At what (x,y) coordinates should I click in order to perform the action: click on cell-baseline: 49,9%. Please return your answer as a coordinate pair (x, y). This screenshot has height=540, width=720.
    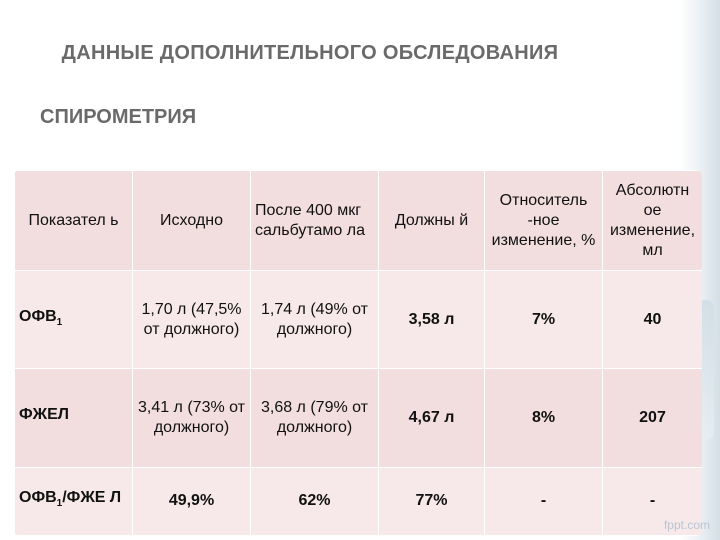
    Looking at the image, I should click on (191, 501).